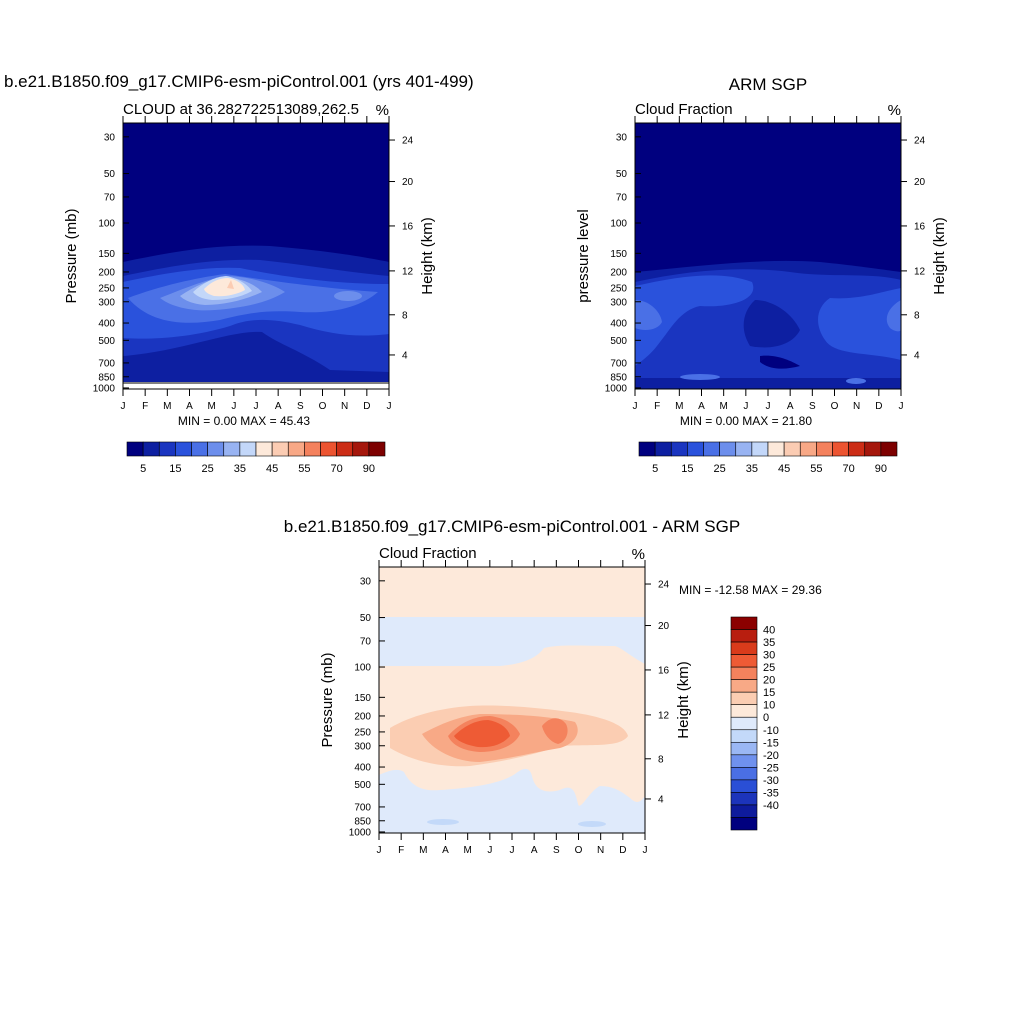  What do you see at coordinates (768, 458) in the screenshot?
I see `colorbar: 5 15 25 35 45 55 70 90` at bounding box center [768, 458].